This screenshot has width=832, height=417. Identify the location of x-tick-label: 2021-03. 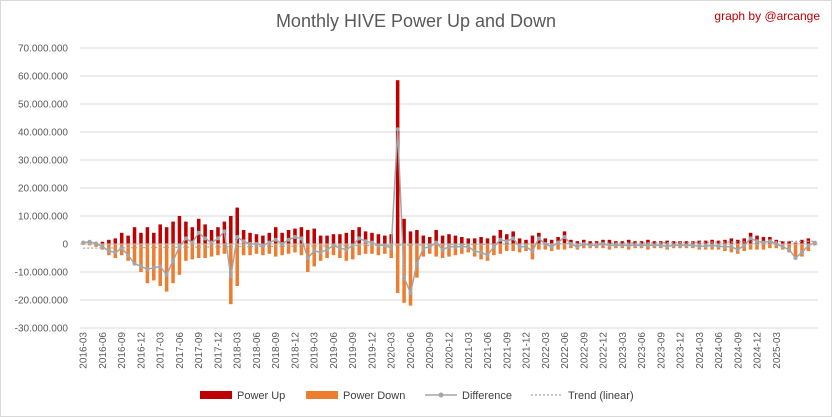
(469, 350).